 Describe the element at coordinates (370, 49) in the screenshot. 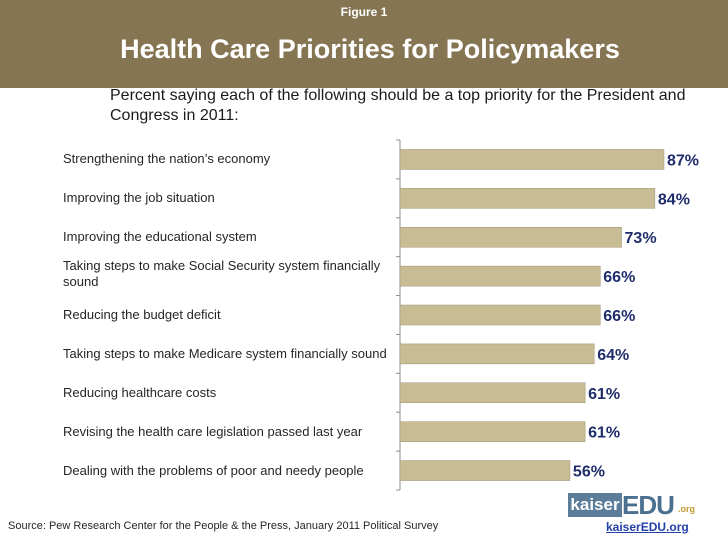

I see `chart-title: Health Care Priorities for Policymakers` at that location.